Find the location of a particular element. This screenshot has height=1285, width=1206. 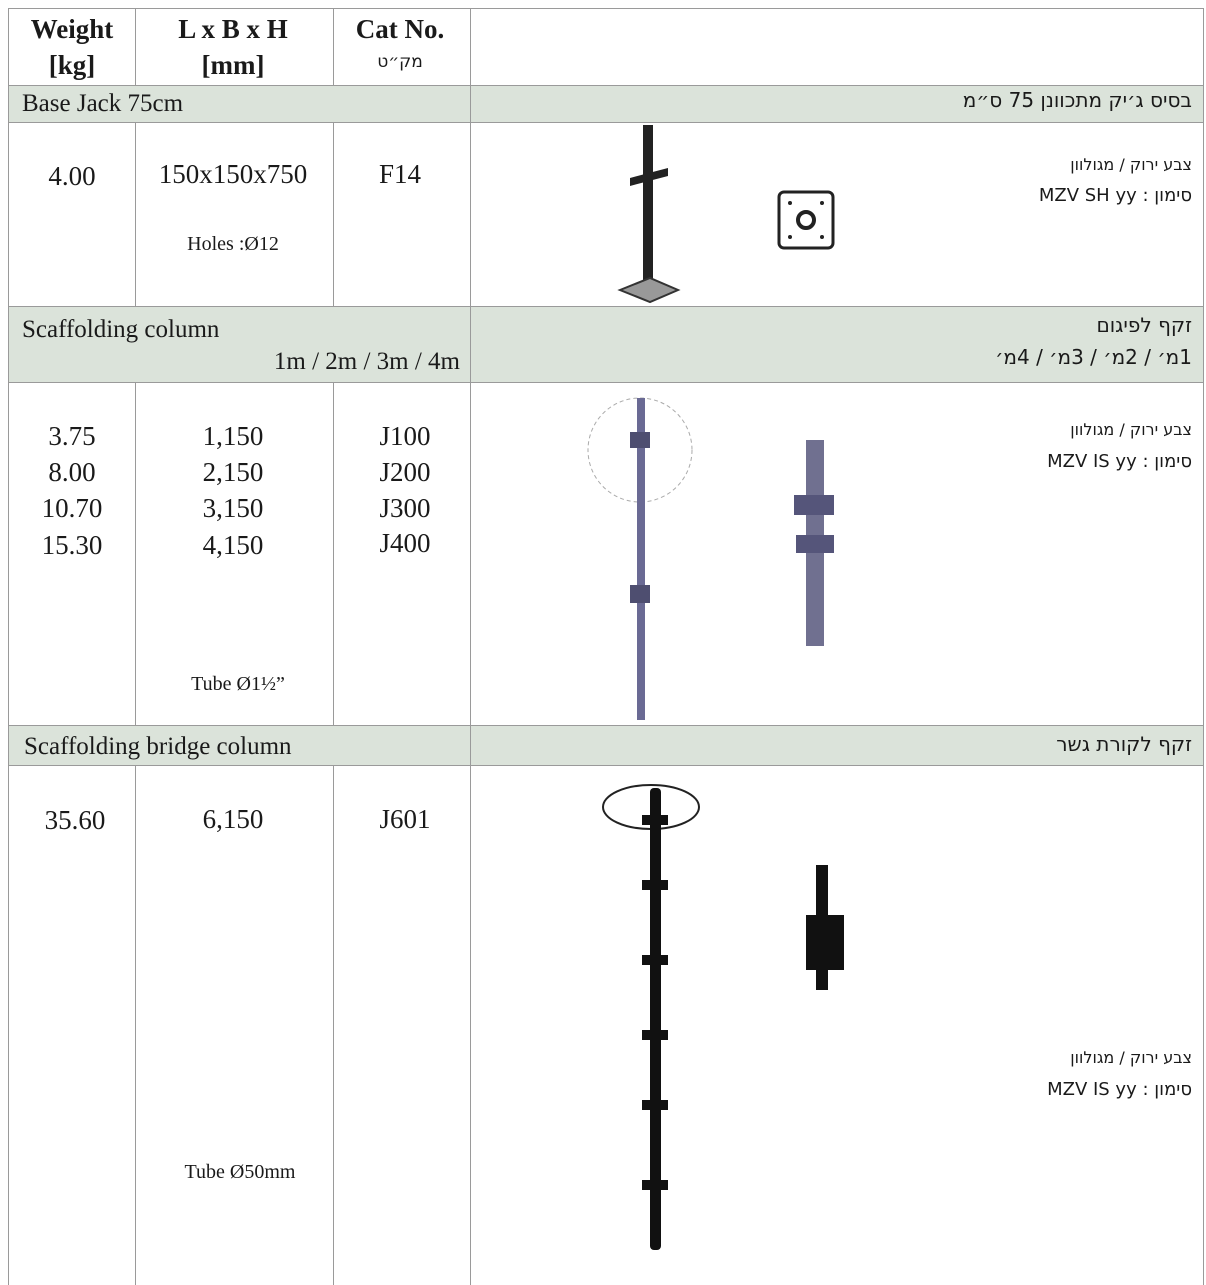

section-title: 1מ׳ / 2מ׳ / 3מ׳ / 4מ׳ is located at coordinates (1093, 357).